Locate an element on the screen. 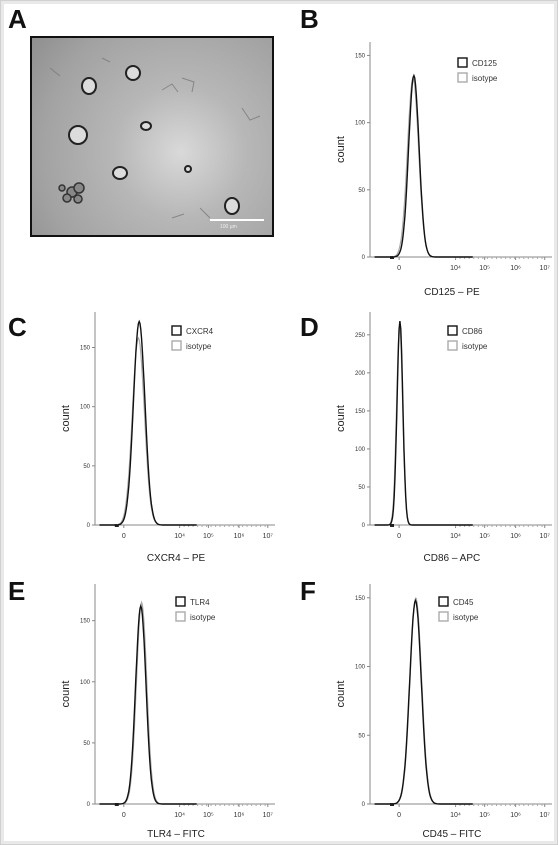  x-axis-label: CD125 – PE is located at coordinates (452, 292).